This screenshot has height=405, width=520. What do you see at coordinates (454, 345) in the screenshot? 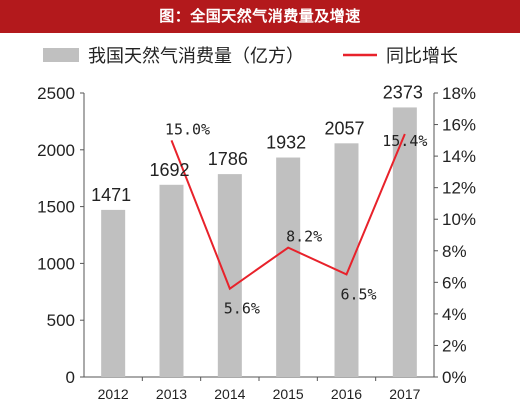
I see `right-tick-label: 2%` at bounding box center [454, 345].